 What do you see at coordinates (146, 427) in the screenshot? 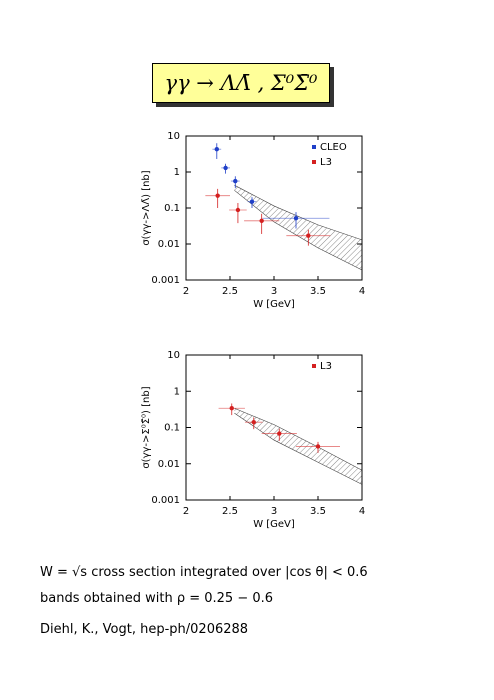
I see `y-axis-label: σ(γγ->Σ⁰Σ̄⁰) [nb]` at bounding box center [146, 427].